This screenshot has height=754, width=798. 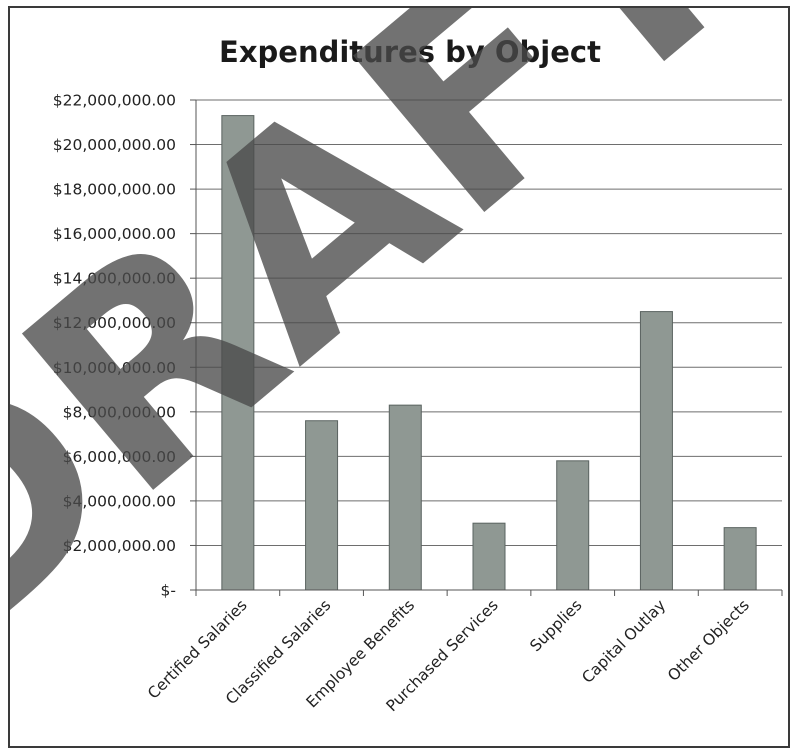 I want to click on y-tick-label: $22,000,000.00, so click(x=114, y=101).